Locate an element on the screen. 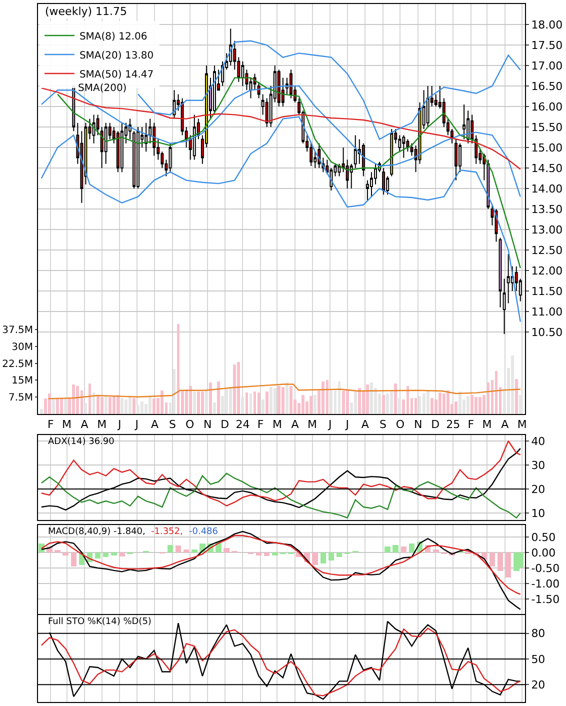  x-tick-label: D is located at coordinates (225, 425).